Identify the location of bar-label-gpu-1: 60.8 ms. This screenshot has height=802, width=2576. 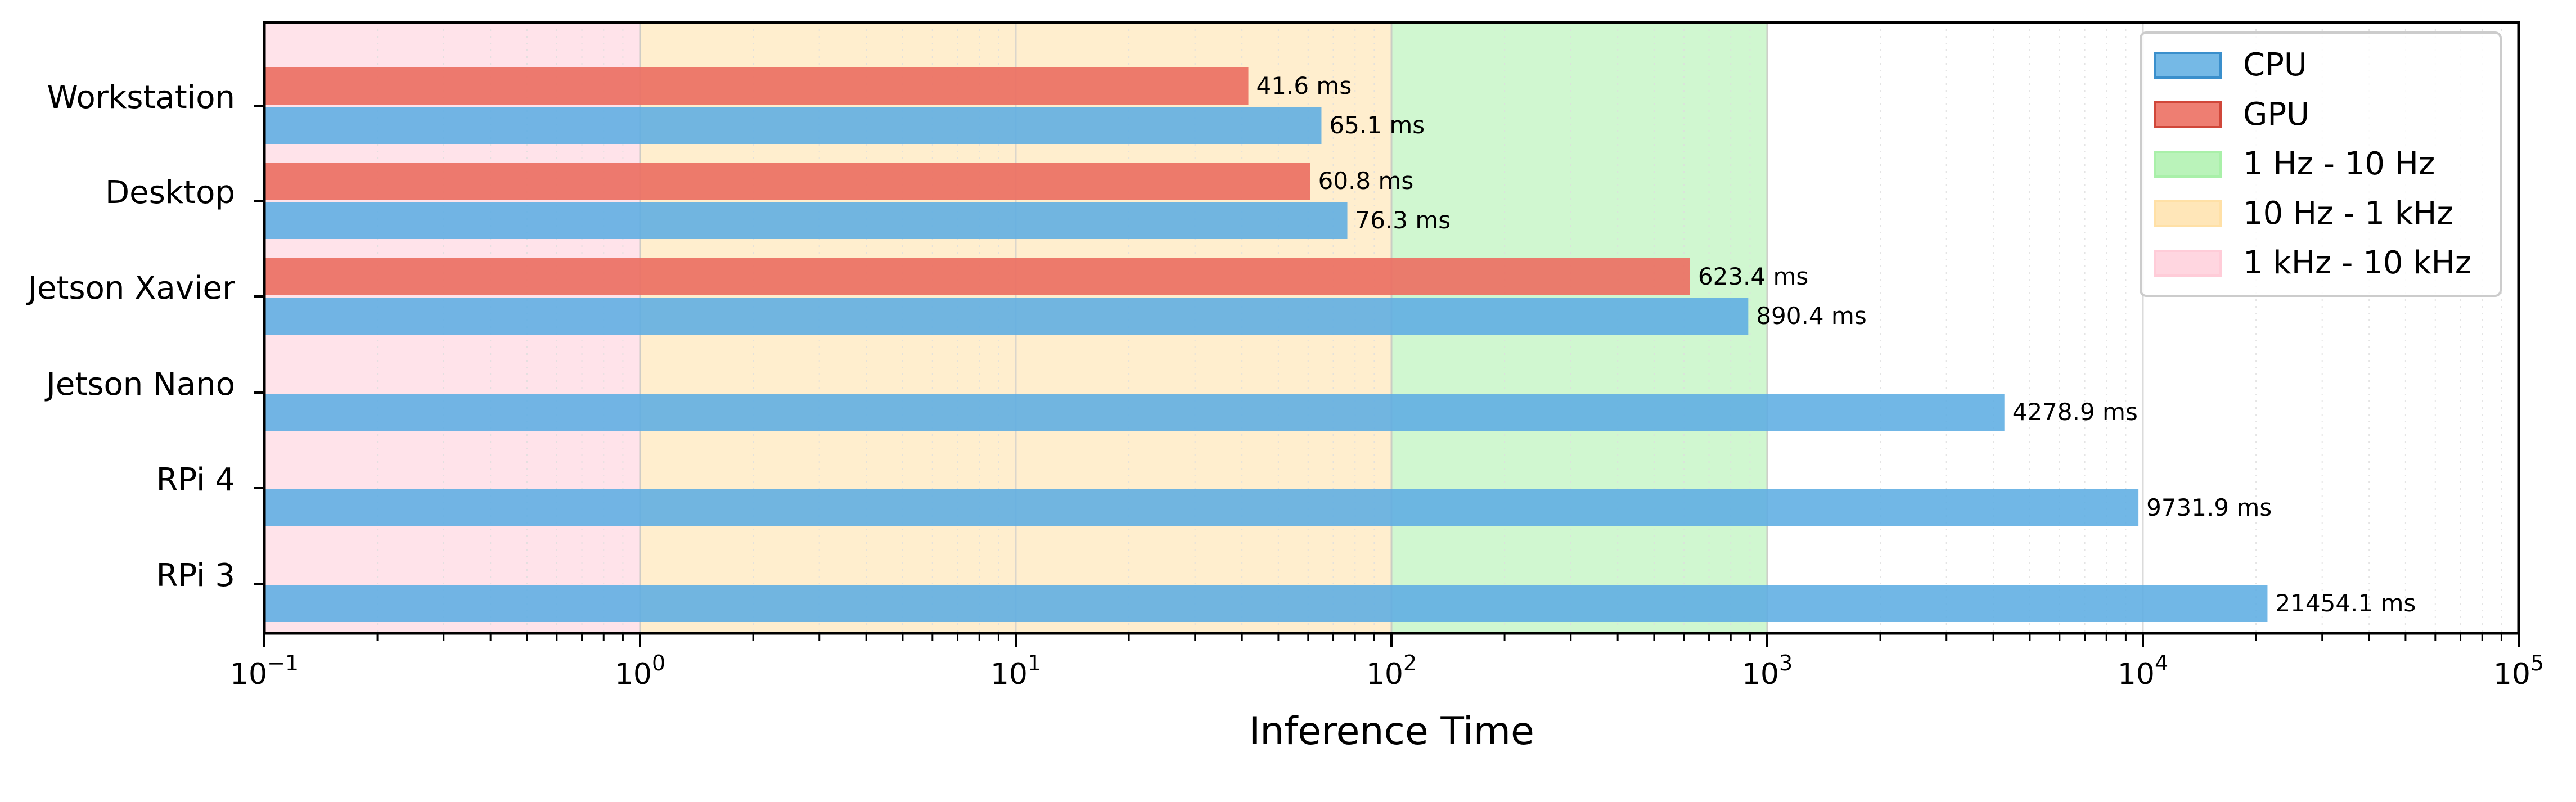
(1366, 181).